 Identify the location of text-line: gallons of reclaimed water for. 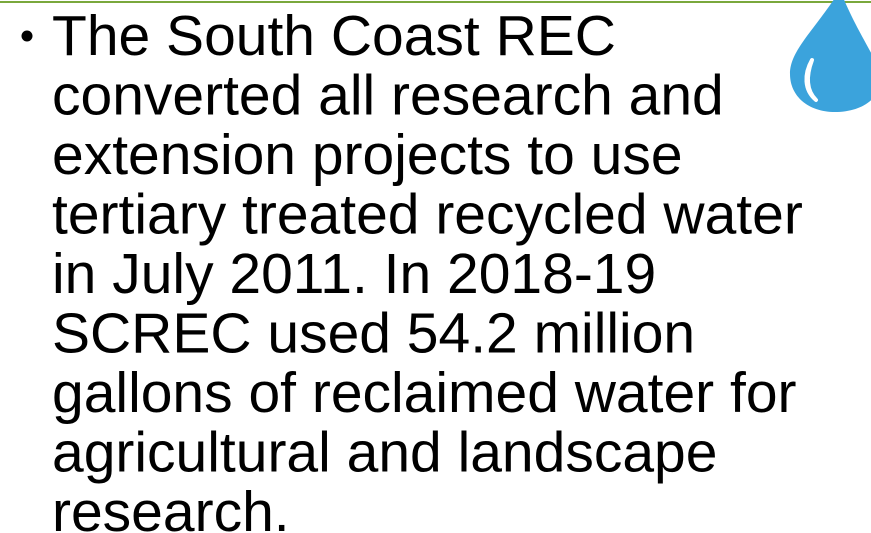
(424, 393).